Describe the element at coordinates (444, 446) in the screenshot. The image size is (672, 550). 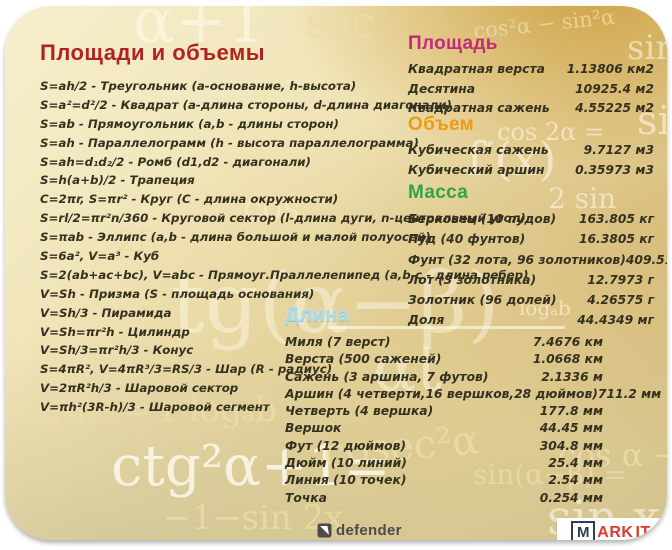
I see `conversion-row: Фут (12 дюймов) 304.8 мм` at that location.